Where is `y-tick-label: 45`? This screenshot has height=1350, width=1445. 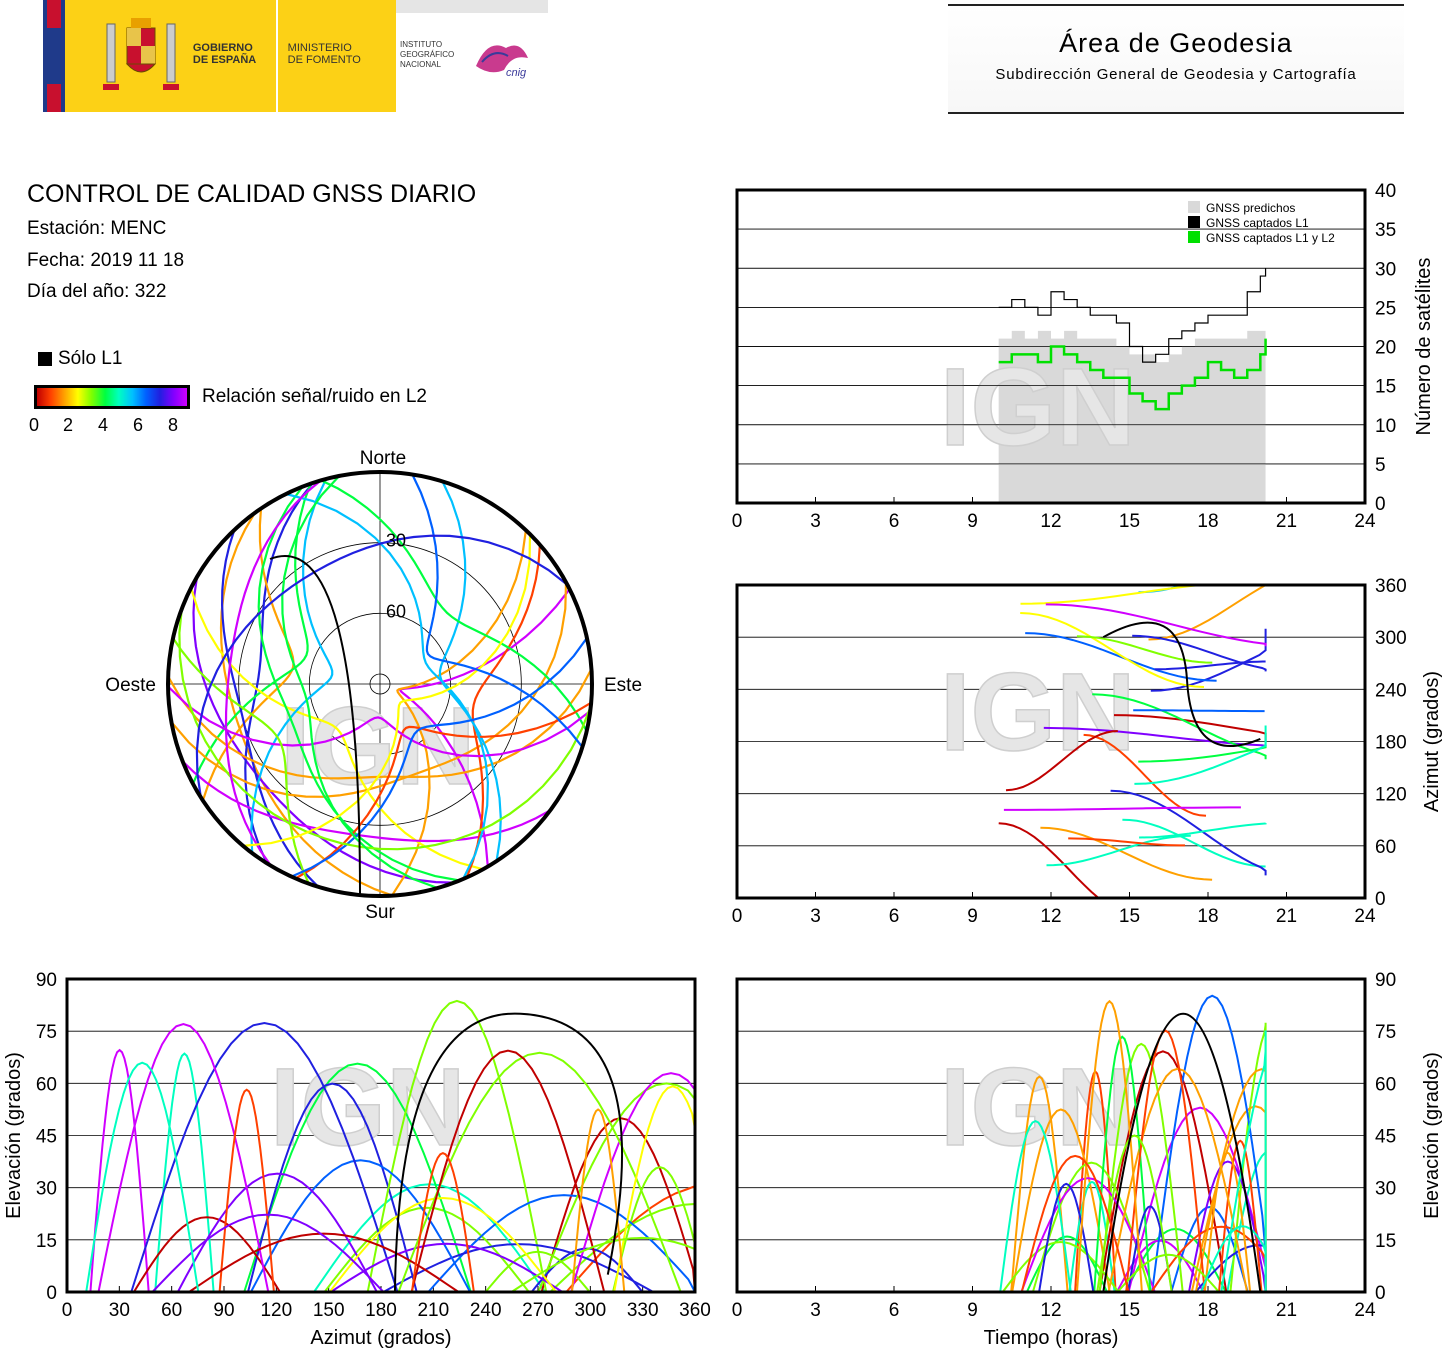
y-tick-label: 45 is located at coordinates (1385, 1137).